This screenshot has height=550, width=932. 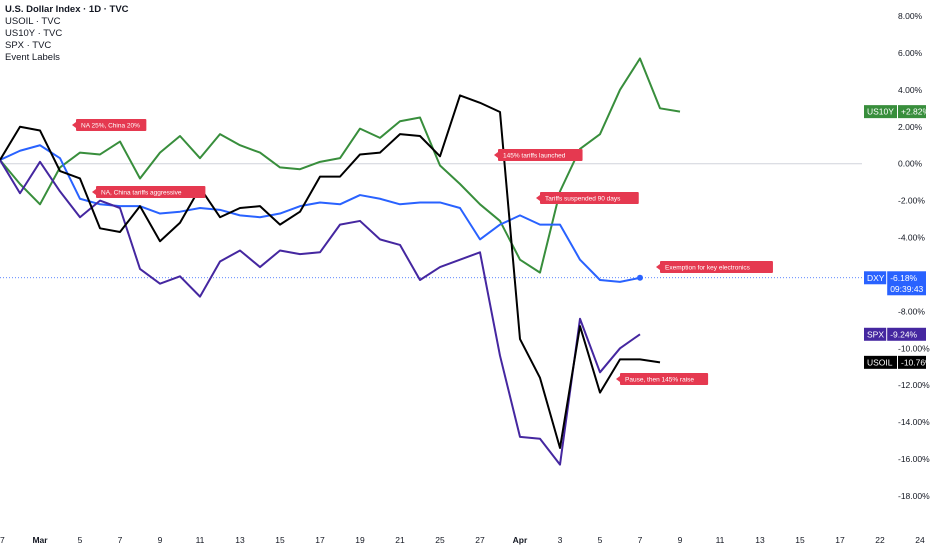 I want to click on event-label: Pause, then 145% raise, so click(x=662, y=379).